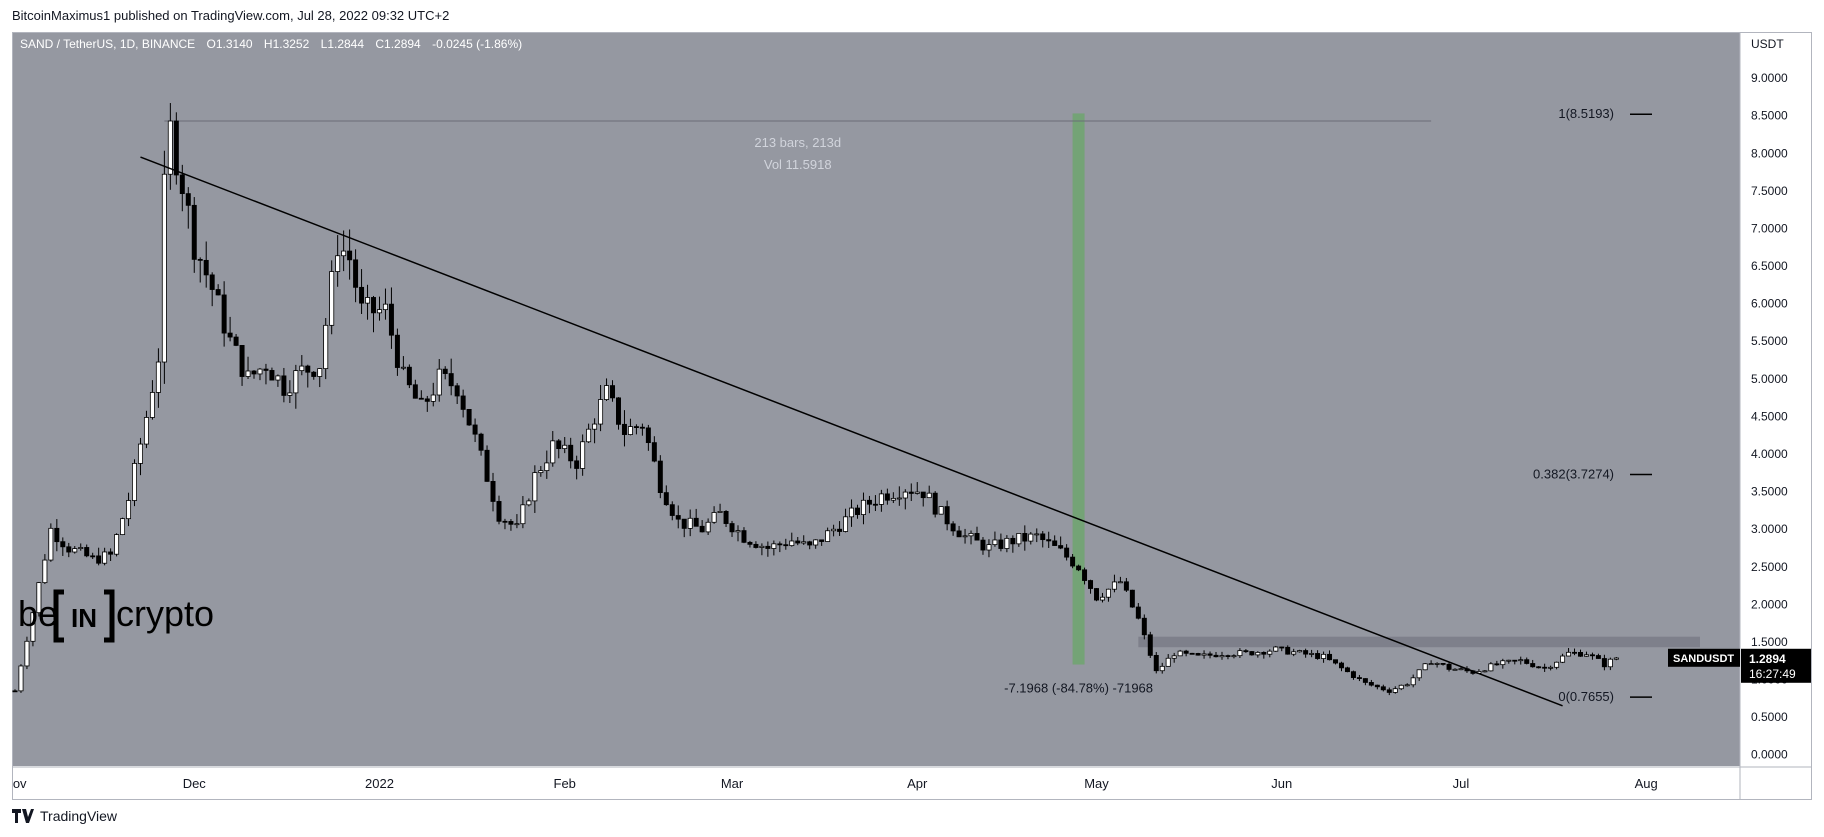  What do you see at coordinates (1769, 341) in the screenshot?
I see `price-tick-label: 5.5000` at bounding box center [1769, 341].